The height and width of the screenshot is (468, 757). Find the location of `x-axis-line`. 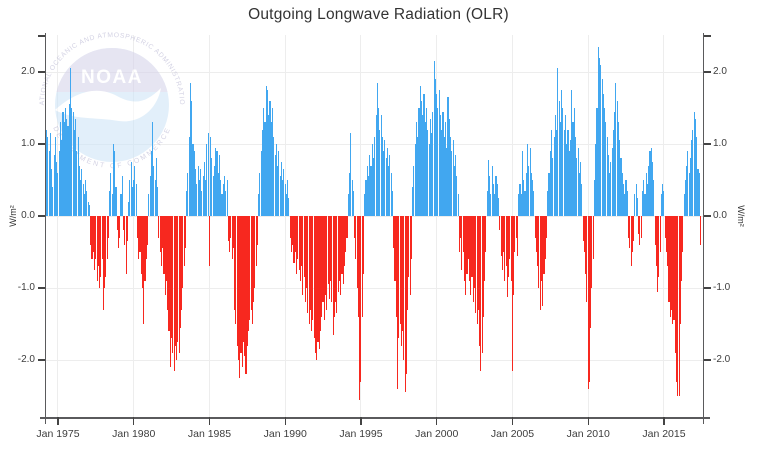

x-axis-line is located at coordinates (375, 418).